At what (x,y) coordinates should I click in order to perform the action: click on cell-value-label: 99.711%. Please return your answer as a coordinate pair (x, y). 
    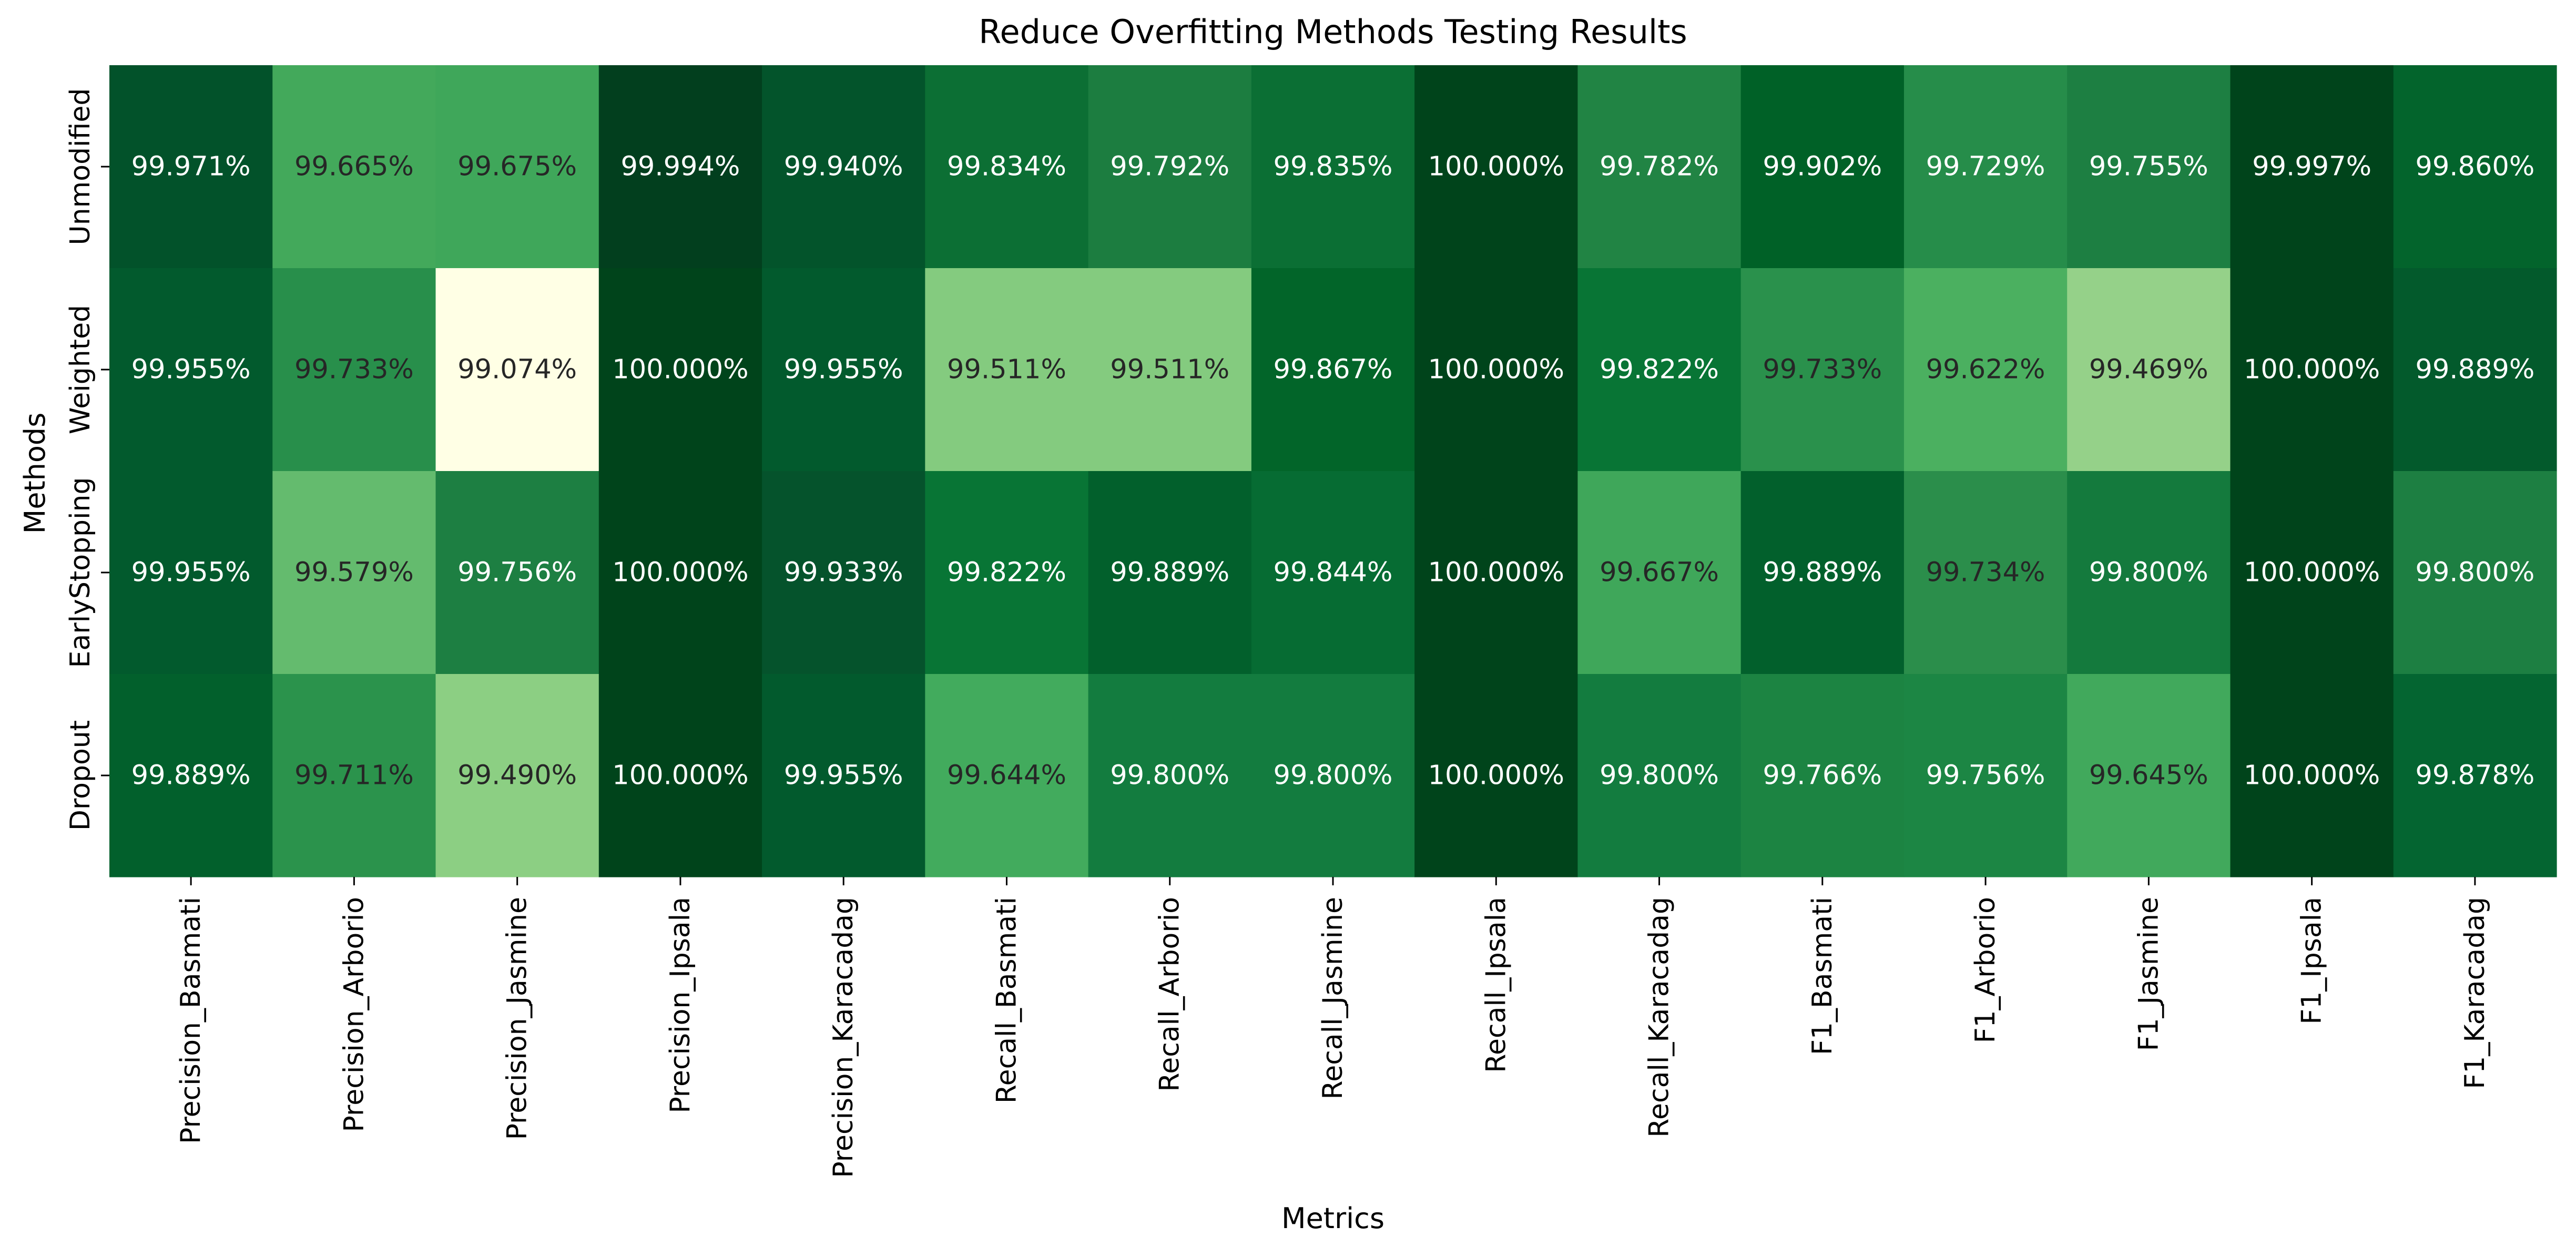
    Looking at the image, I should click on (354, 775).